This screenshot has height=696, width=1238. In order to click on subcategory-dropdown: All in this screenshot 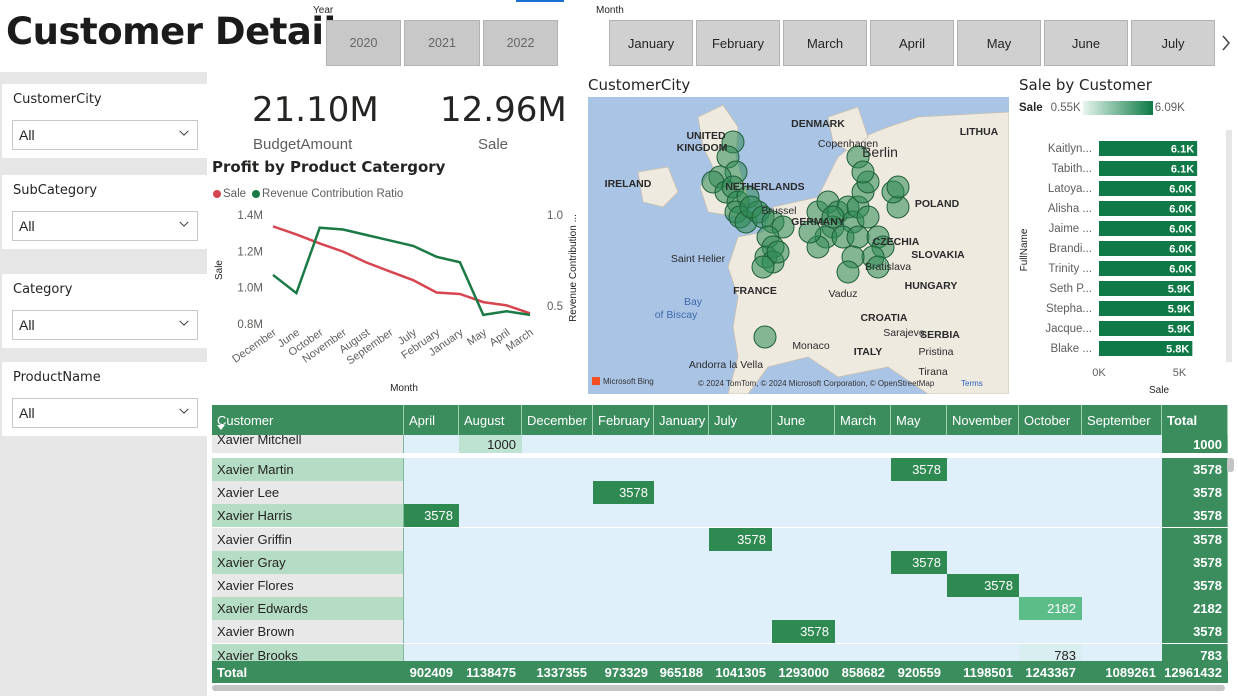, I will do `click(105, 226)`.